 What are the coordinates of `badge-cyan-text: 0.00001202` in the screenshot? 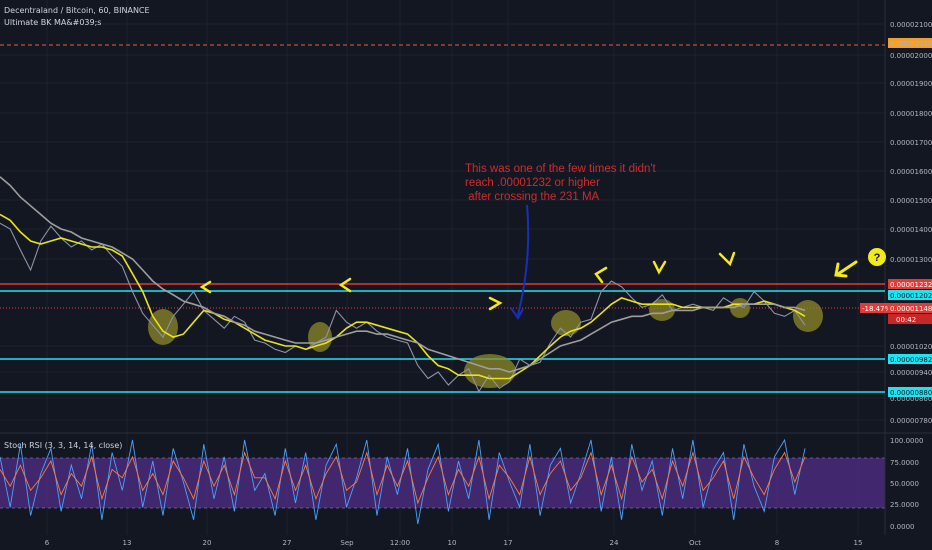 It's located at (911, 296).